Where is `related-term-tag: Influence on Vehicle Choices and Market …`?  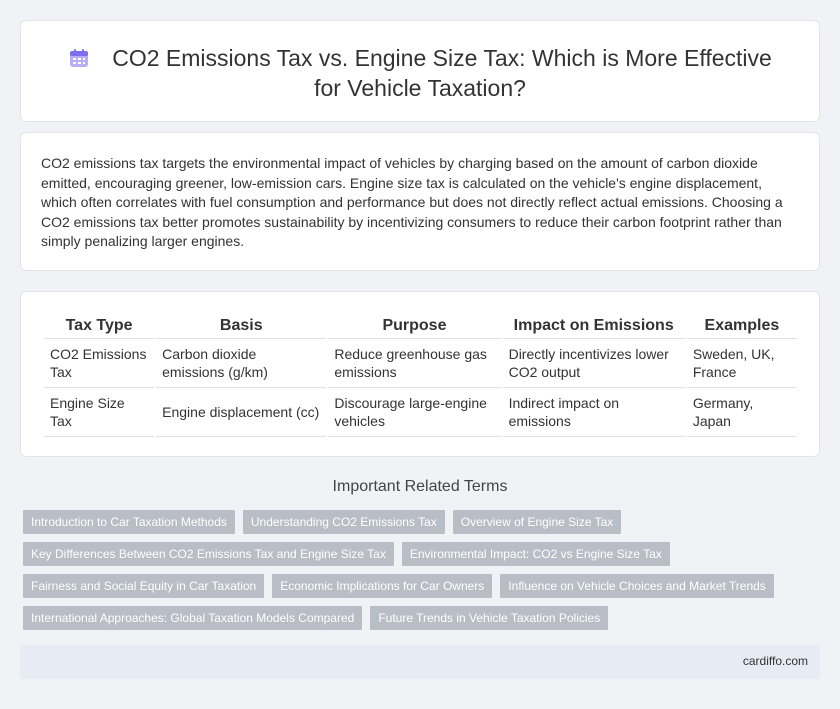 related-term-tag: Influence on Vehicle Choices and Market … is located at coordinates (637, 586).